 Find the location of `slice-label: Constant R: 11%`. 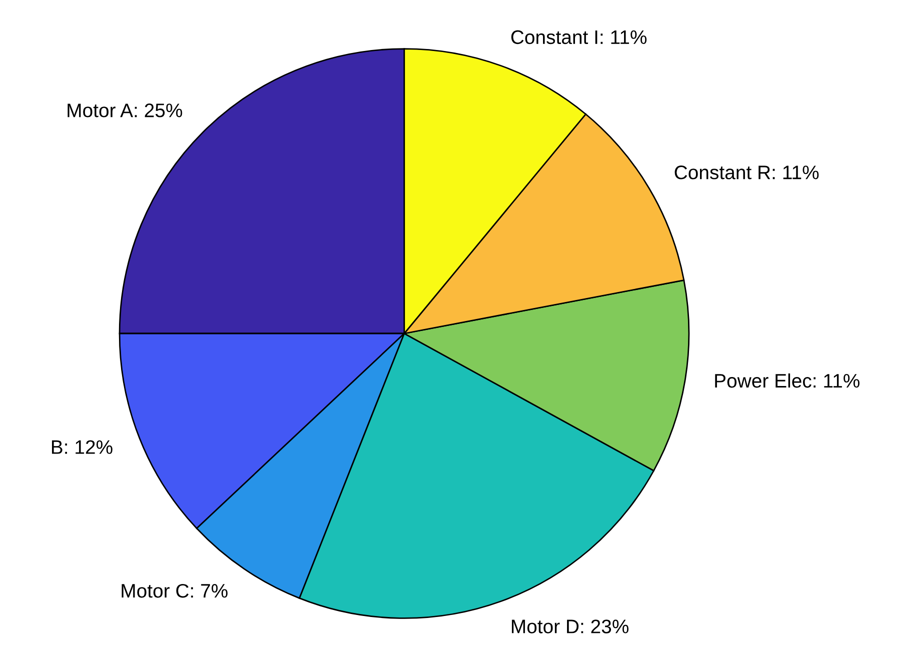

slice-label: Constant R: 11% is located at coordinates (746, 173).